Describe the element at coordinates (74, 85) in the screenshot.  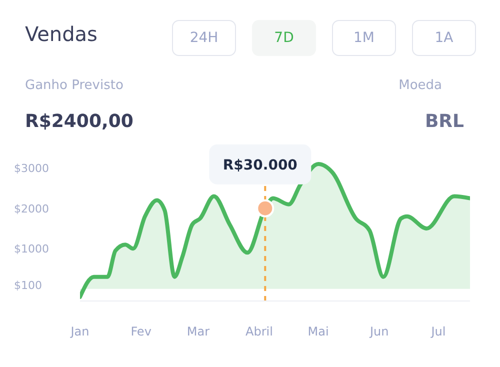
I see `text: Ganho Previsto` at that location.